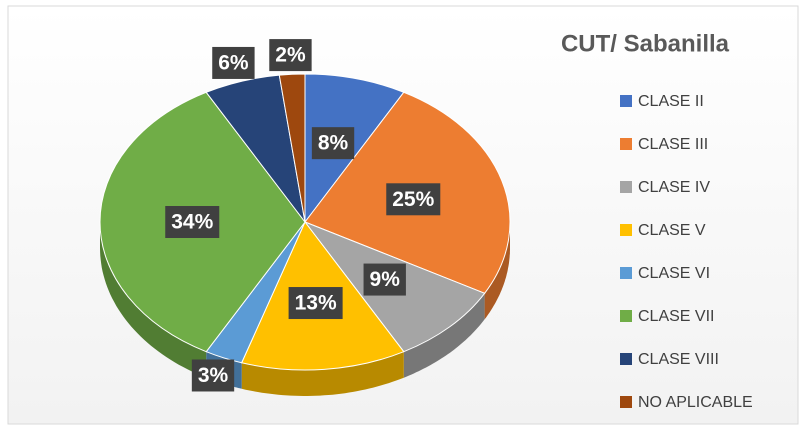 The height and width of the screenshot is (432, 806). I want to click on data-label-text: 25%, so click(413, 199).